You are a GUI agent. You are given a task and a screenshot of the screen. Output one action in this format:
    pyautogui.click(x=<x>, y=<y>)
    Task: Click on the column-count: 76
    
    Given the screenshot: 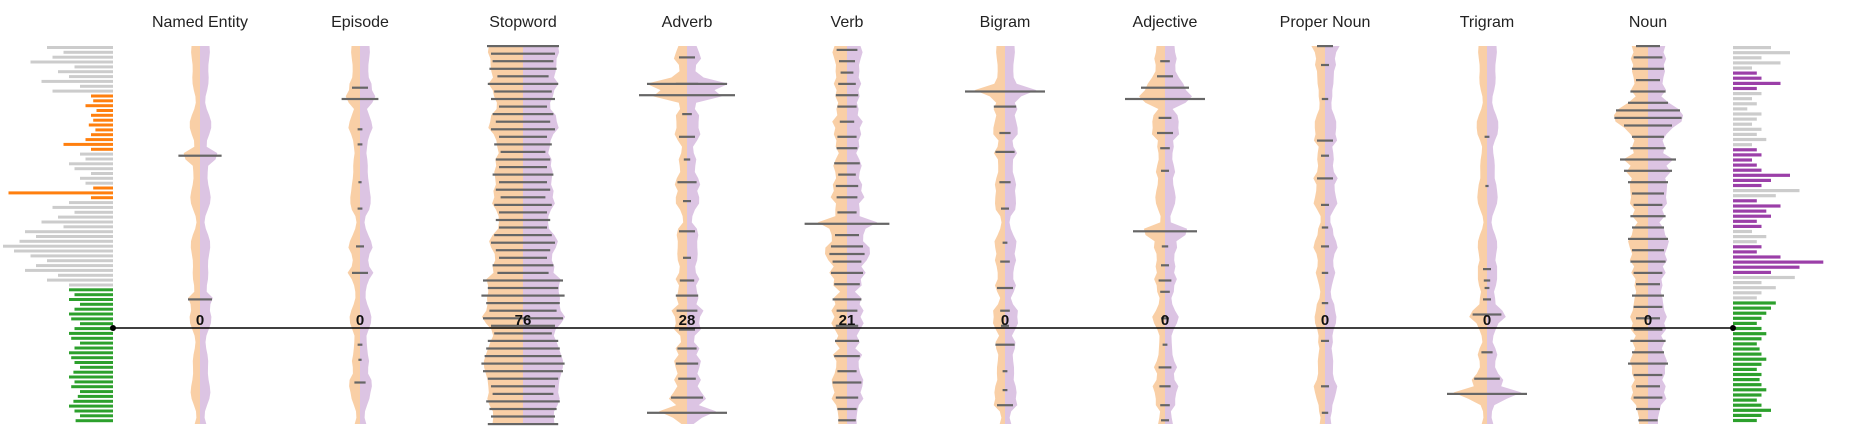 What is the action you would take?
    pyautogui.click(x=523, y=320)
    